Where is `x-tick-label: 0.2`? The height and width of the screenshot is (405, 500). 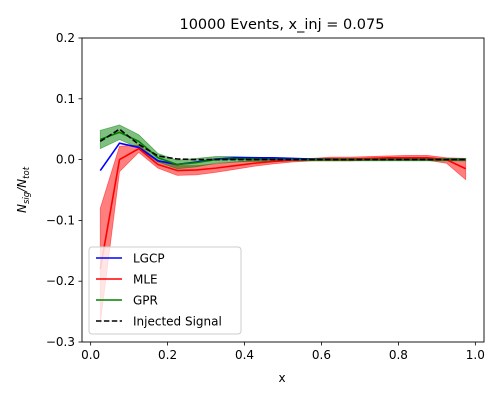
x-tick-label: 0.2 is located at coordinates (167, 355).